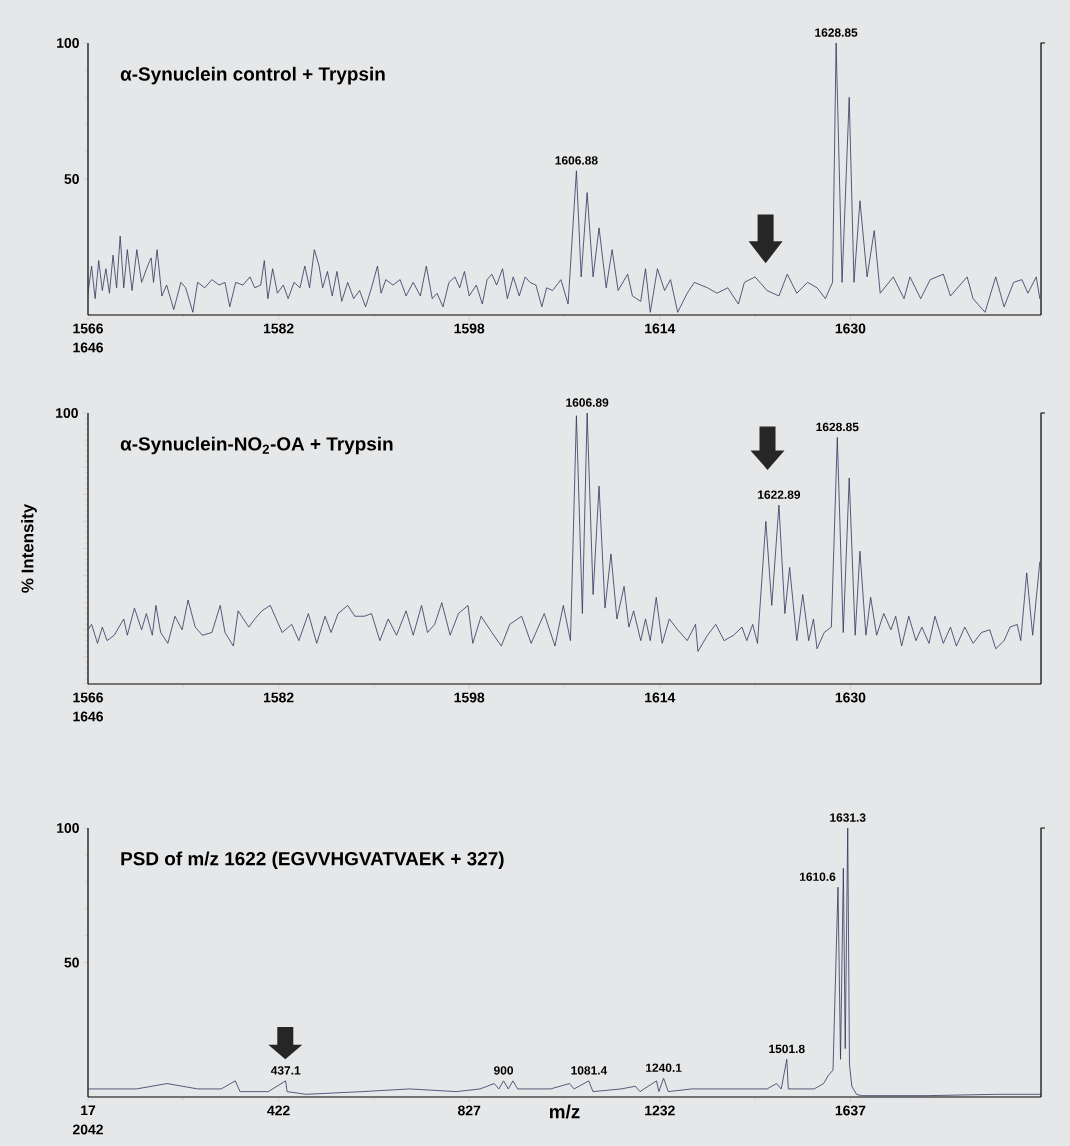  Describe the element at coordinates (848, 817) in the screenshot. I see `annotation: 1631.3` at that location.